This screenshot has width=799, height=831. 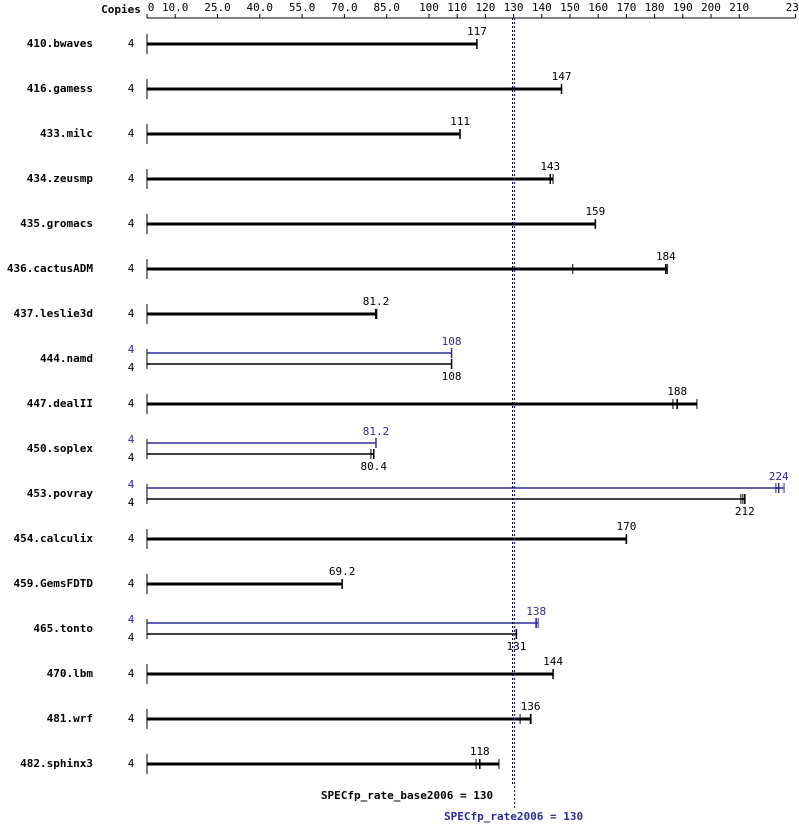 What do you see at coordinates (677, 391) in the screenshot?
I see `value-label: 188` at bounding box center [677, 391].